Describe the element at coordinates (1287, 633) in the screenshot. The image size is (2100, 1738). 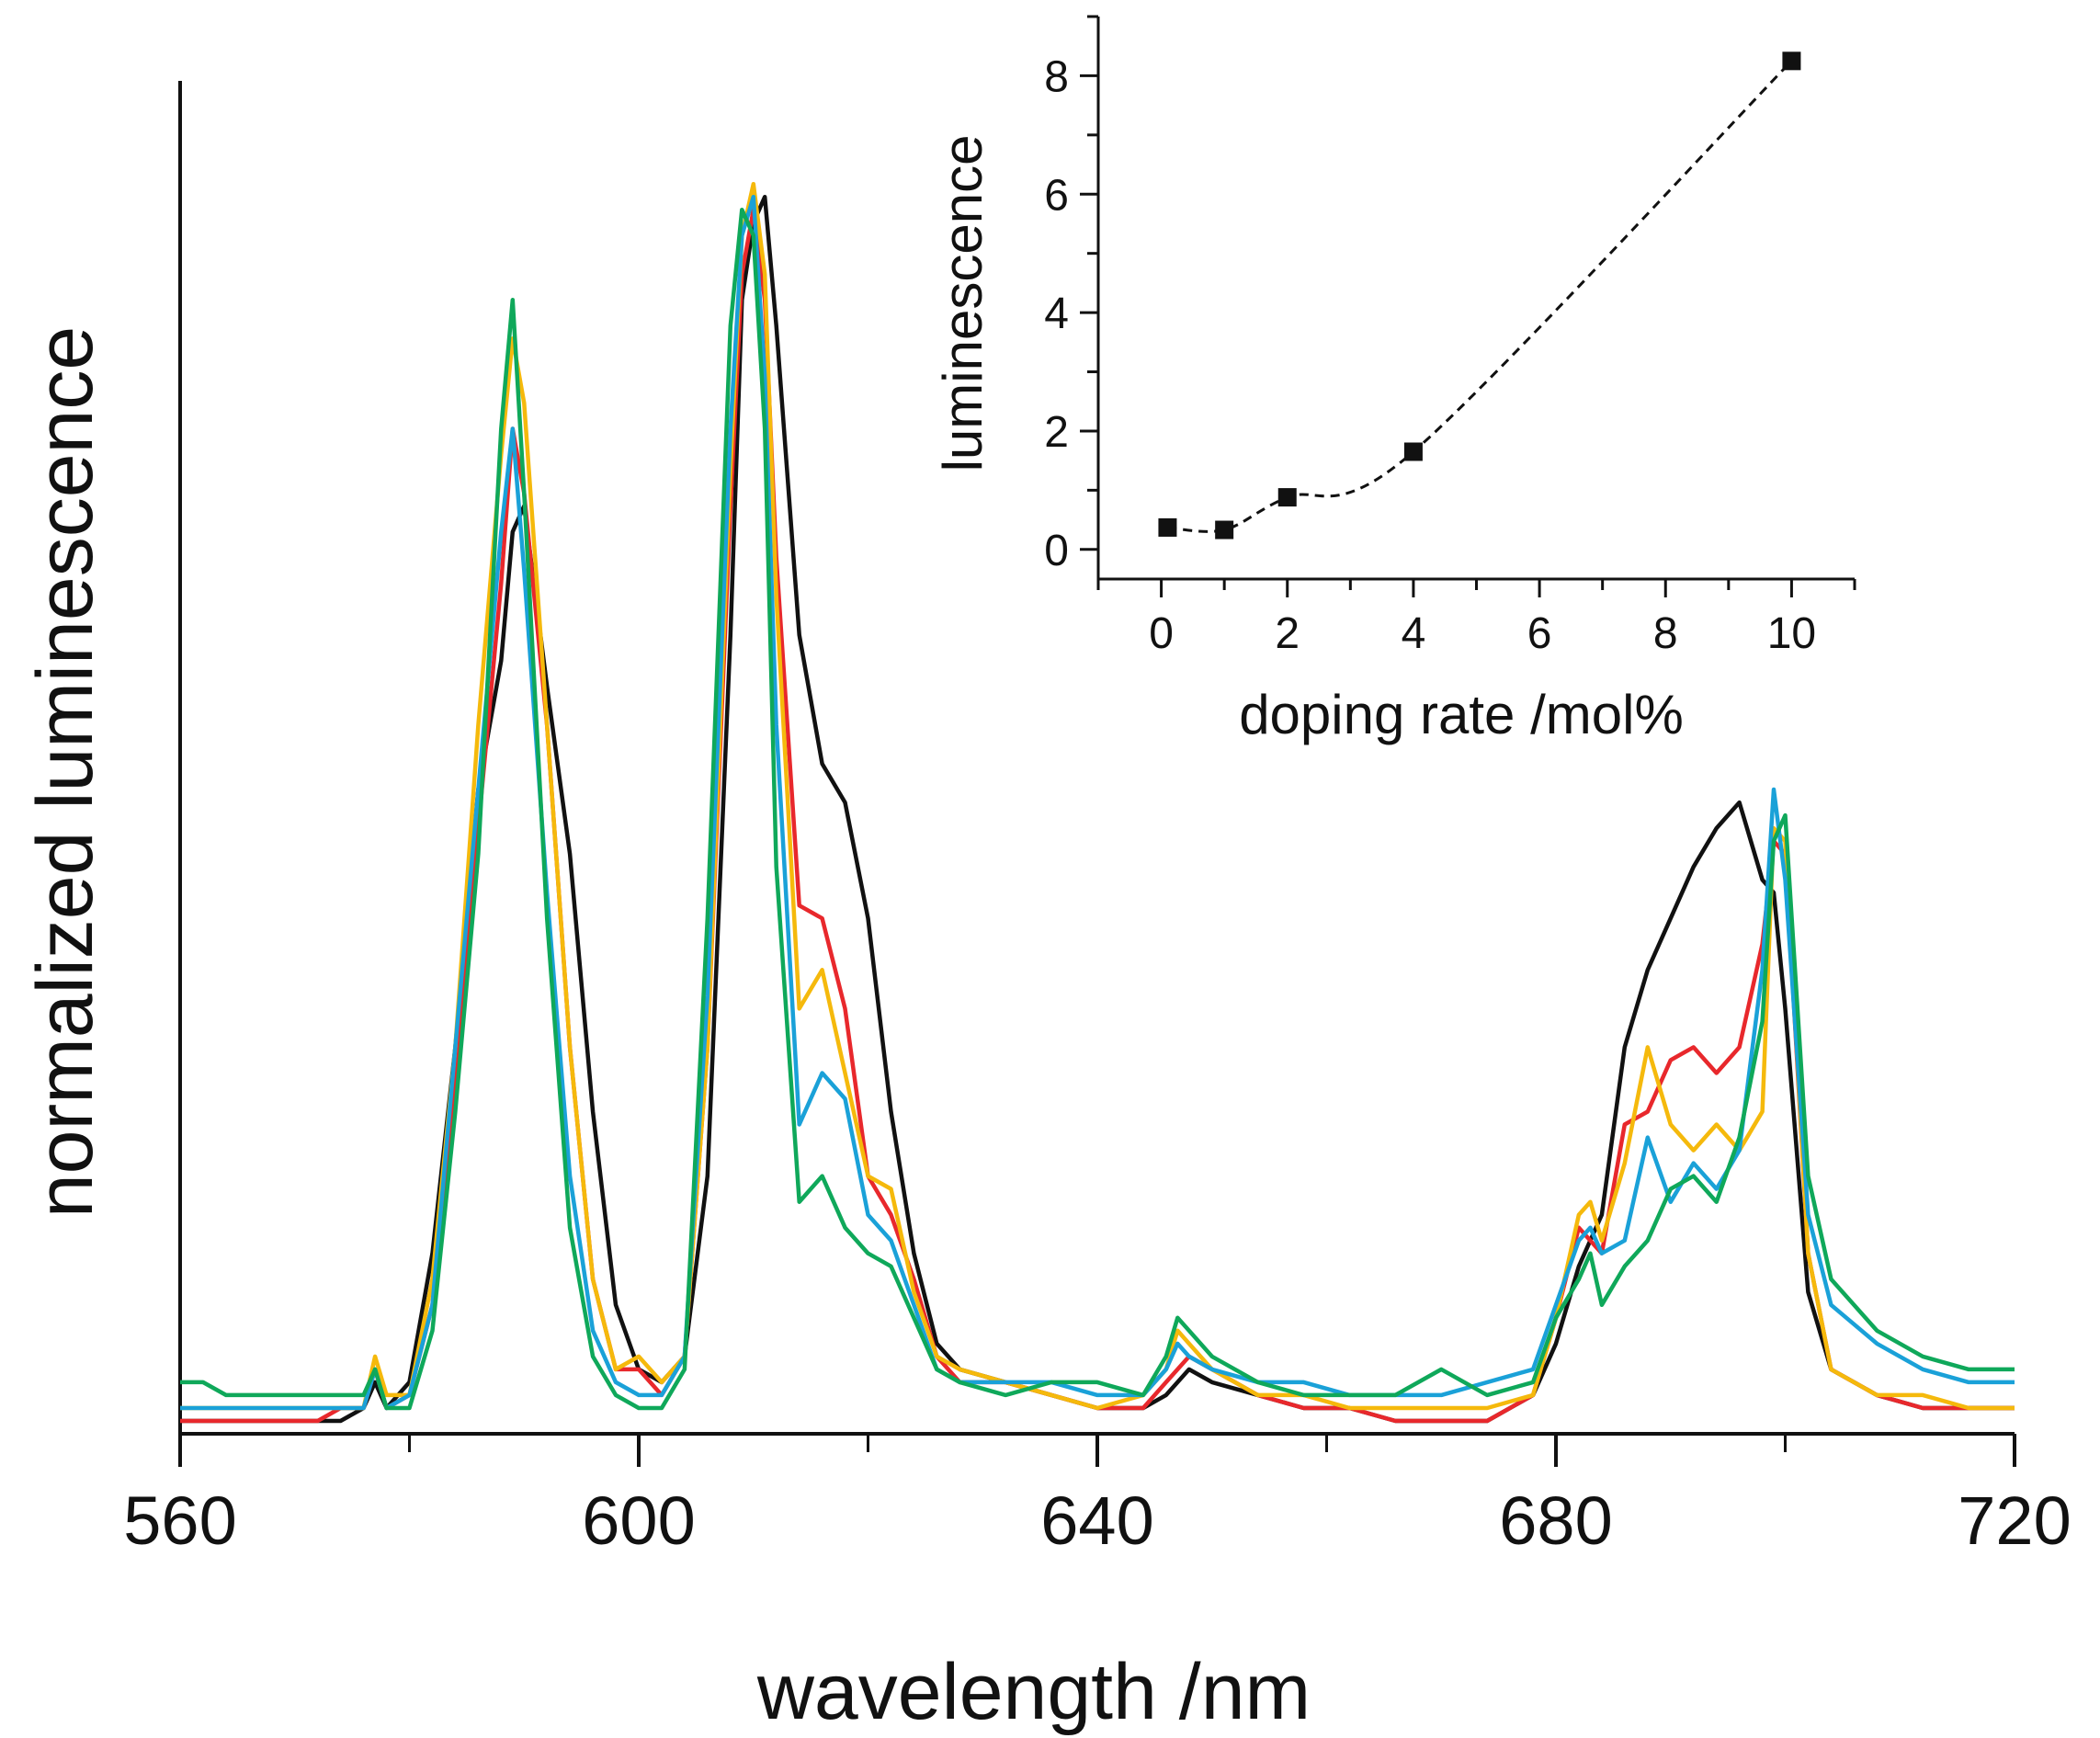
I see `inset-x-tick-label: 2` at that location.